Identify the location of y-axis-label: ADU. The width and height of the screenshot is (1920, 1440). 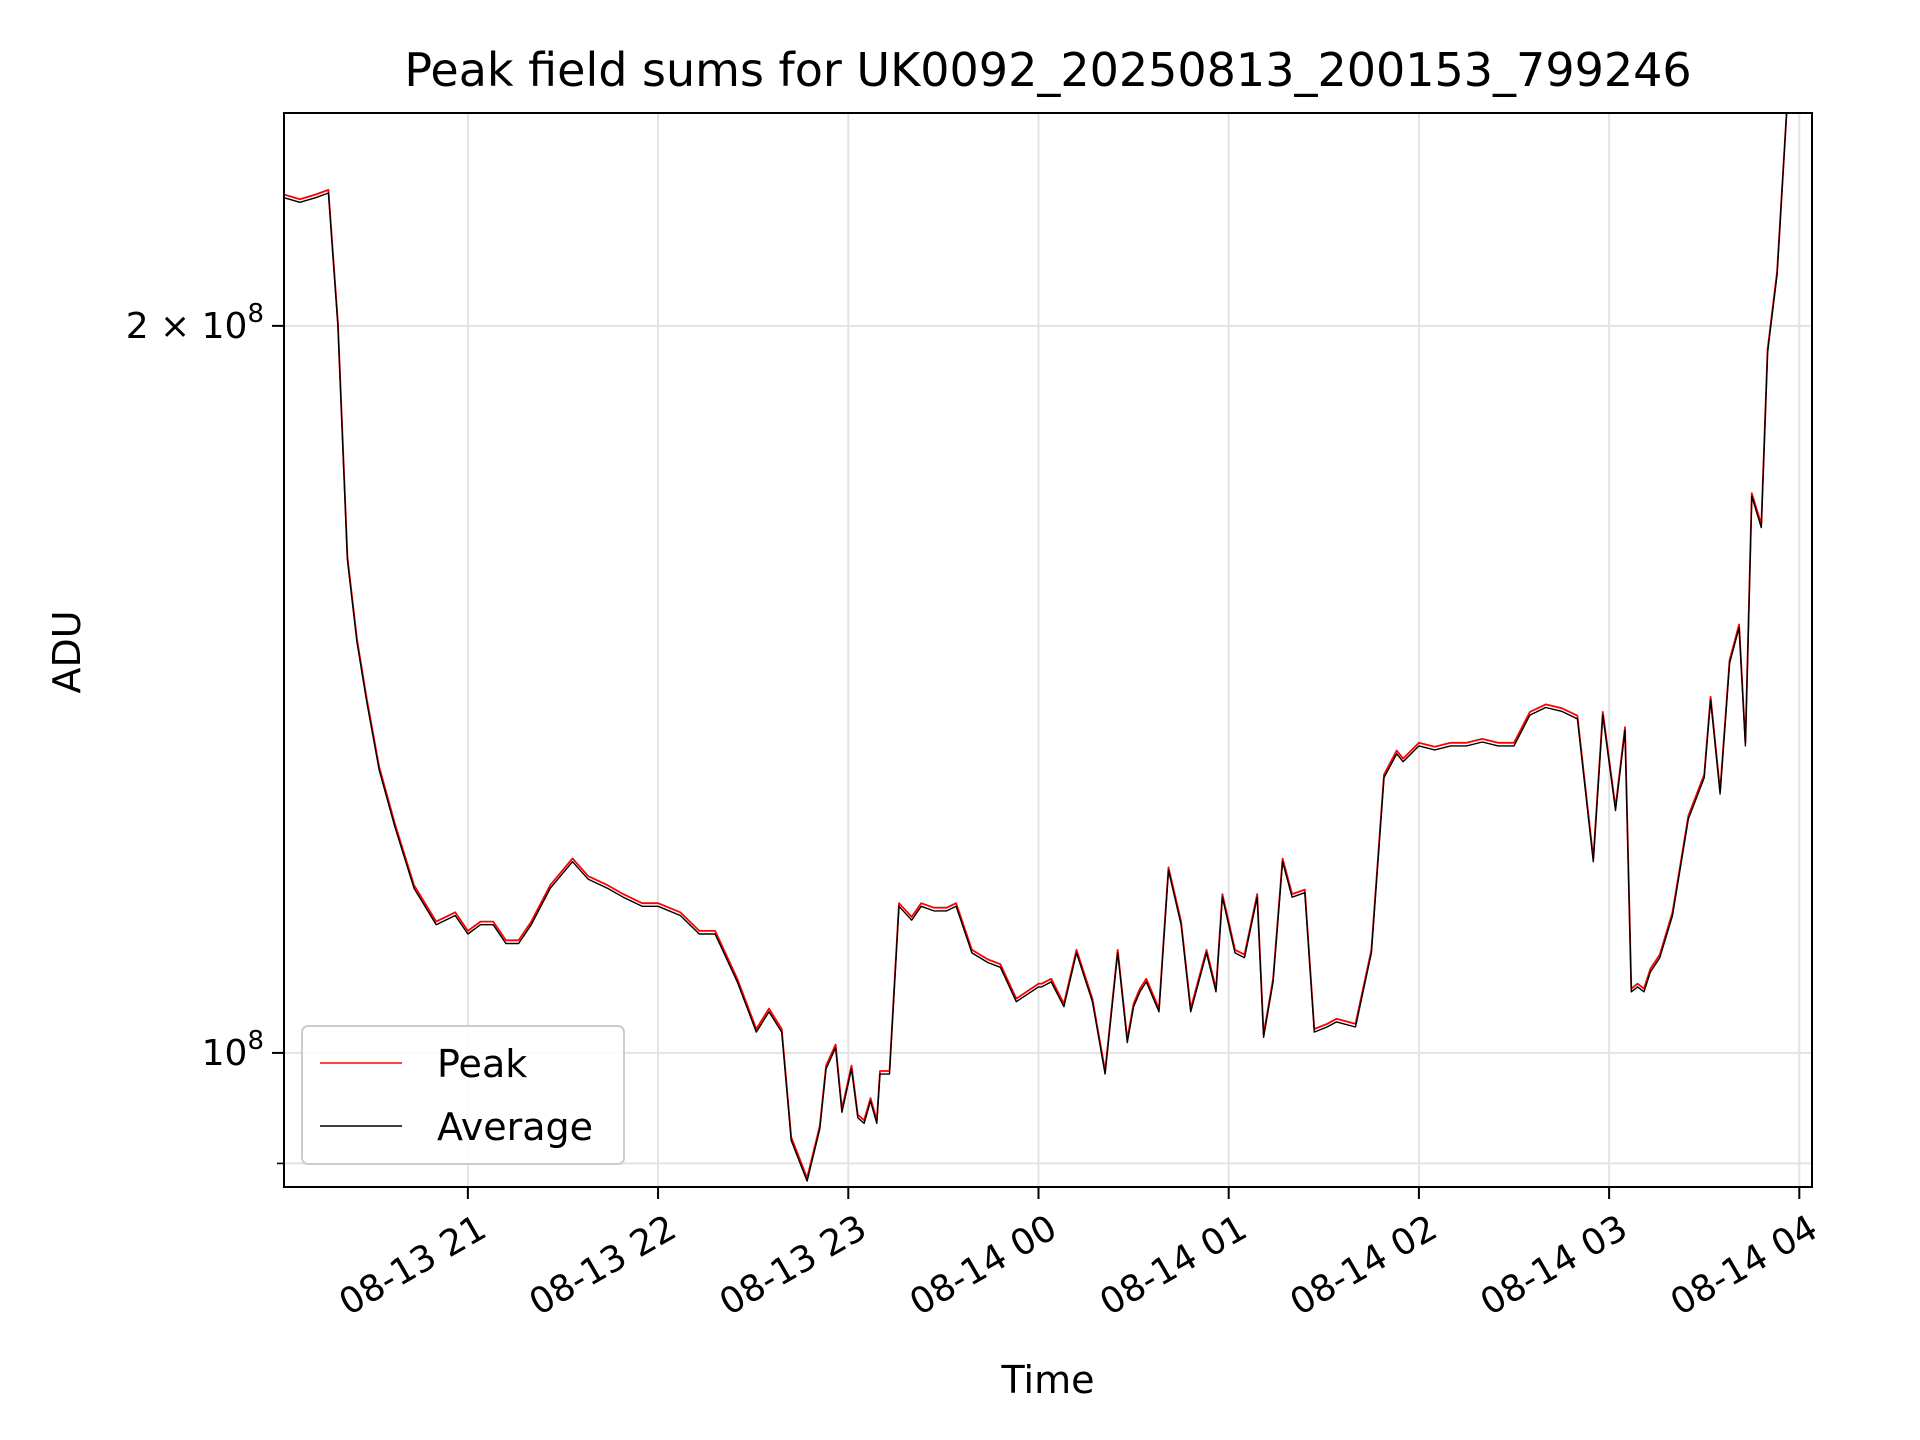
(67, 651).